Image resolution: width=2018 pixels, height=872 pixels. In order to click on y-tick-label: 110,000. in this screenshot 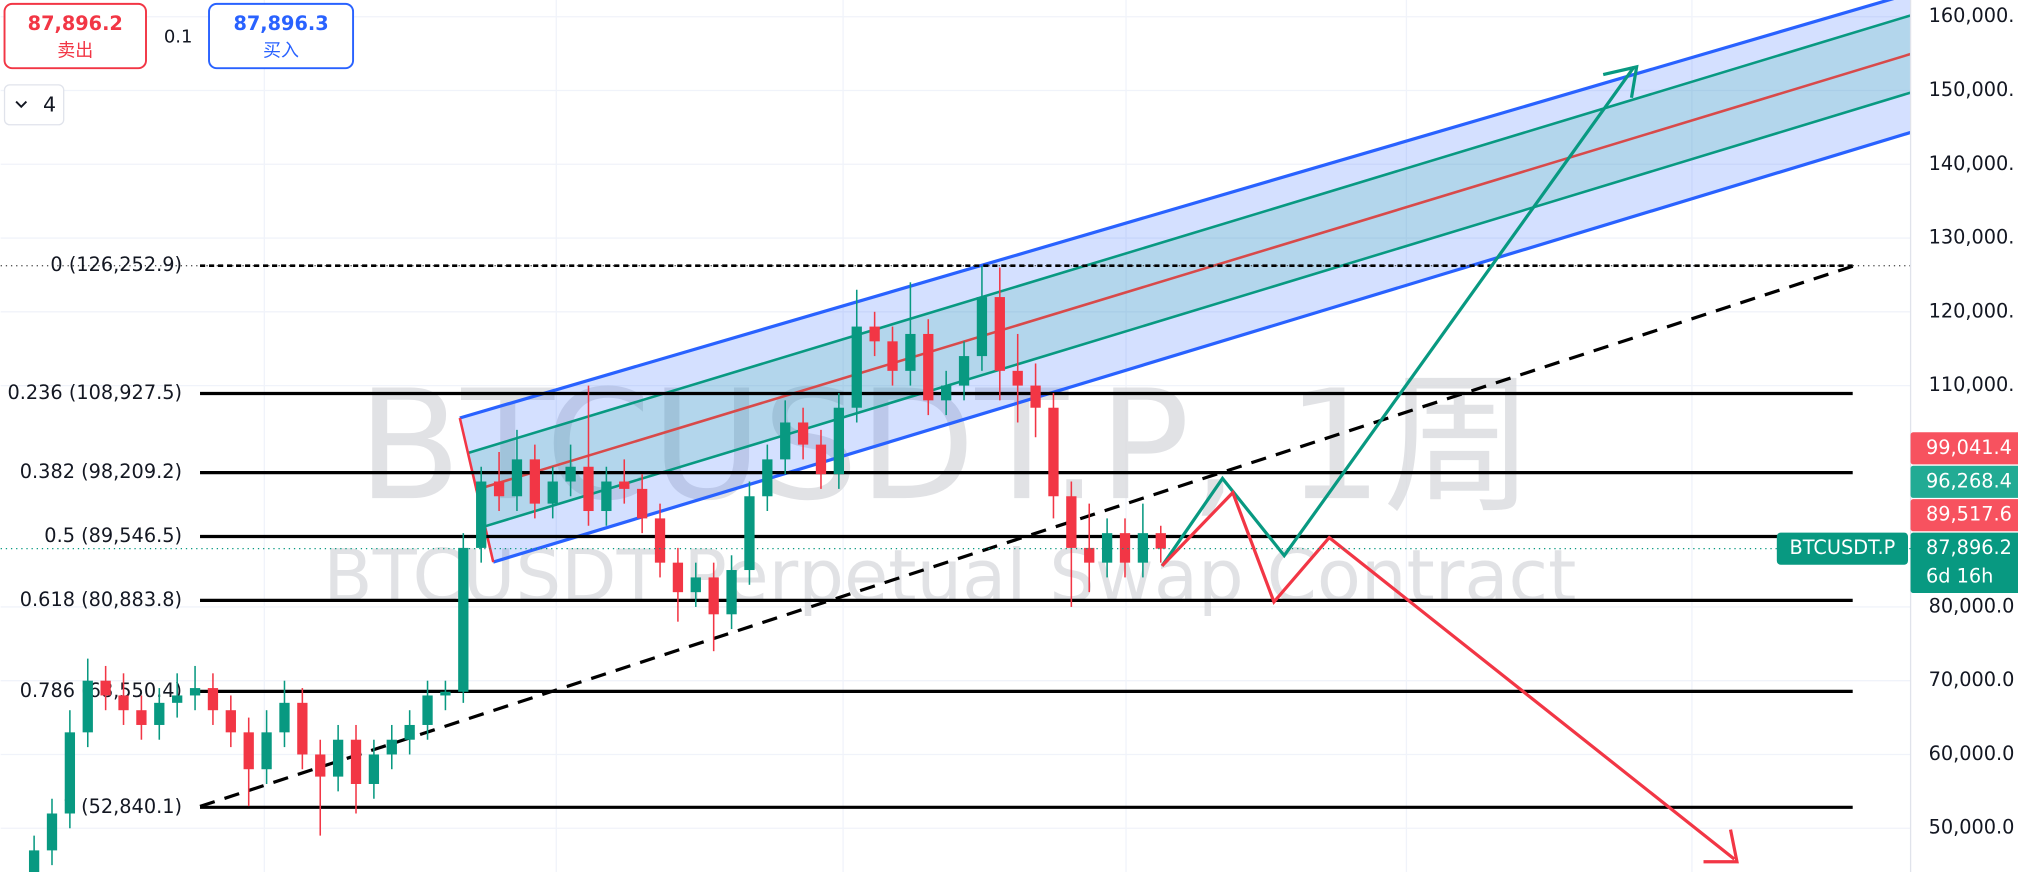, I will do `click(1972, 384)`.